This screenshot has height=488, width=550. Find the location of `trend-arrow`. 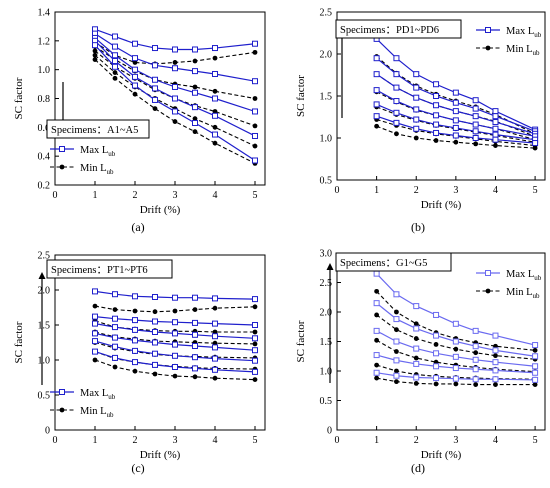

trend-arrow is located at coordinates (42, 328).